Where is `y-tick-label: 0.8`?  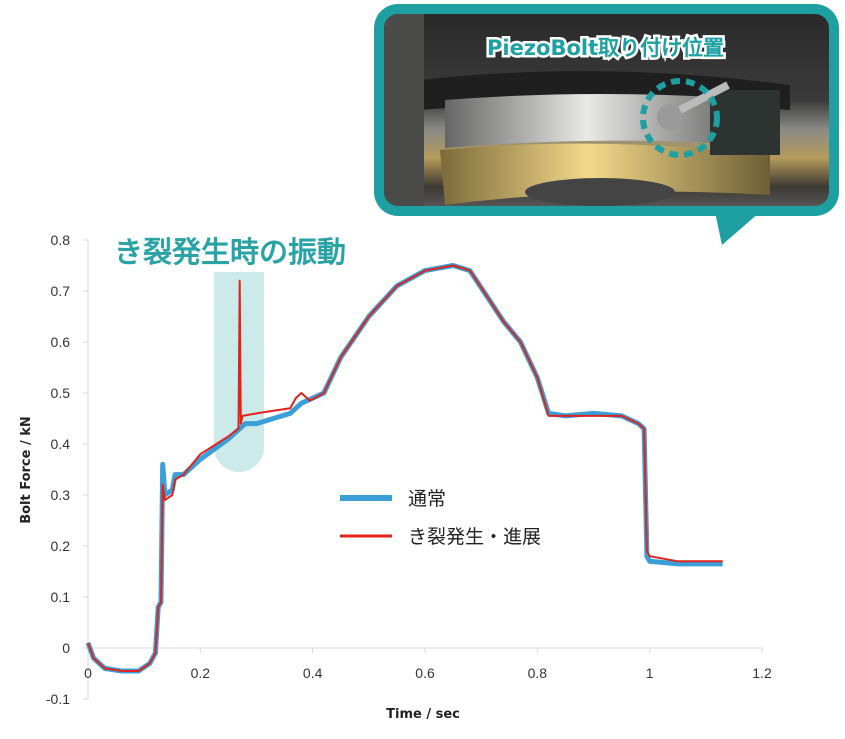 y-tick-label: 0.8 is located at coordinates (61, 240).